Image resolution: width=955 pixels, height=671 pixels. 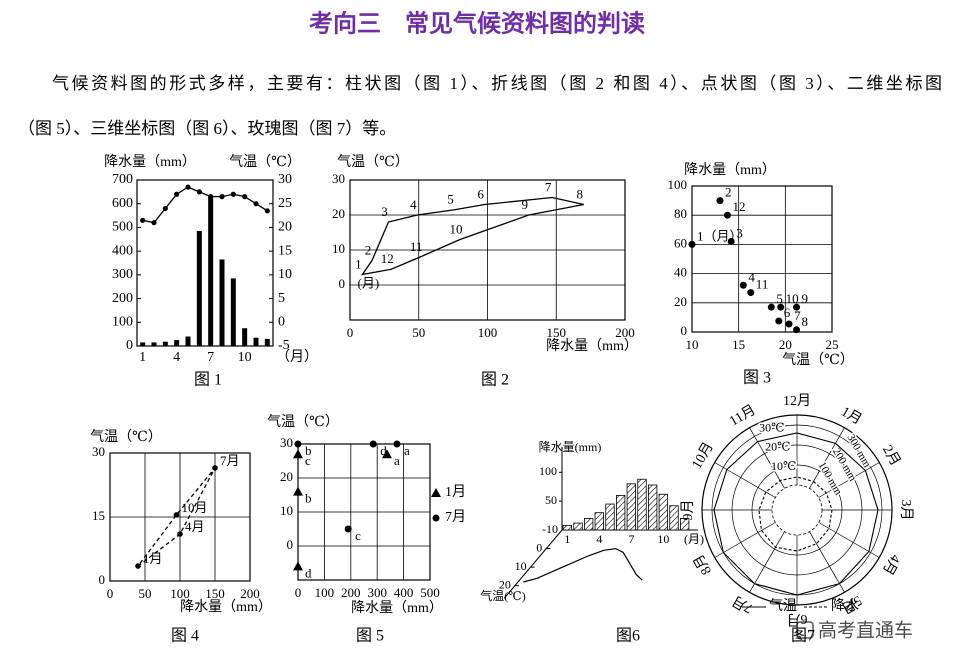 What do you see at coordinates (153, 558) in the screenshot?
I see `point-label: 1月` at bounding box center [153, 558].